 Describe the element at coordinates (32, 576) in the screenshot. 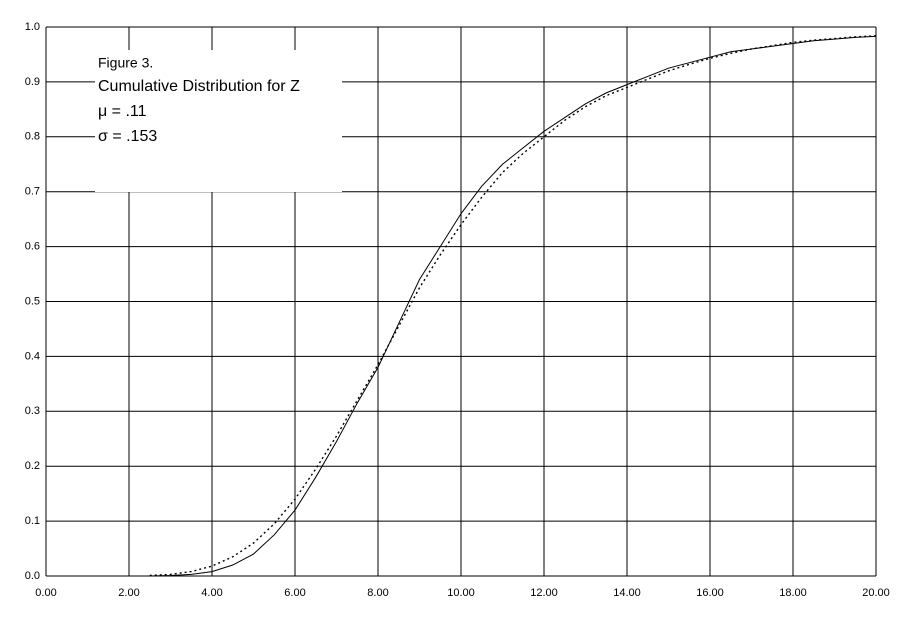

I see `y-tick-label: 0.0` at that location.